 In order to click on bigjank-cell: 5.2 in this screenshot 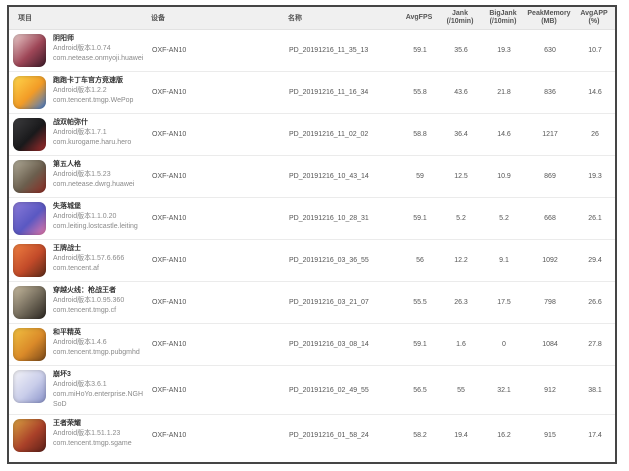, I will do `click(504, 218)`.